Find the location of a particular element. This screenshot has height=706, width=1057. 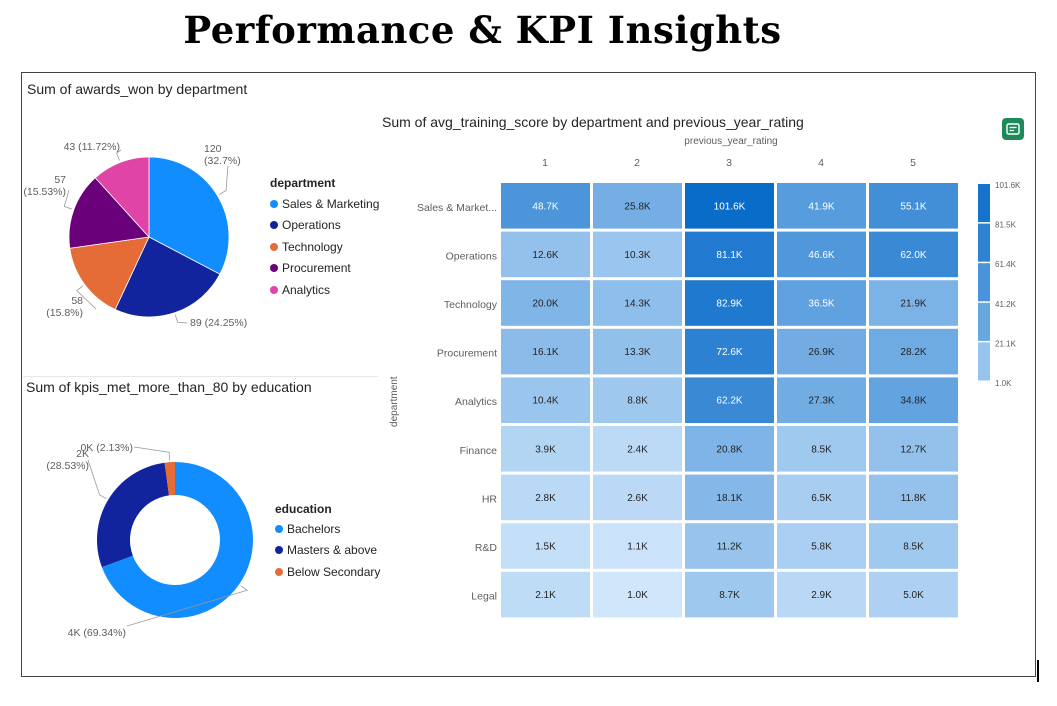

heatmap-x-axis-title: previous_year_rating is located at coordinates (730, 141).